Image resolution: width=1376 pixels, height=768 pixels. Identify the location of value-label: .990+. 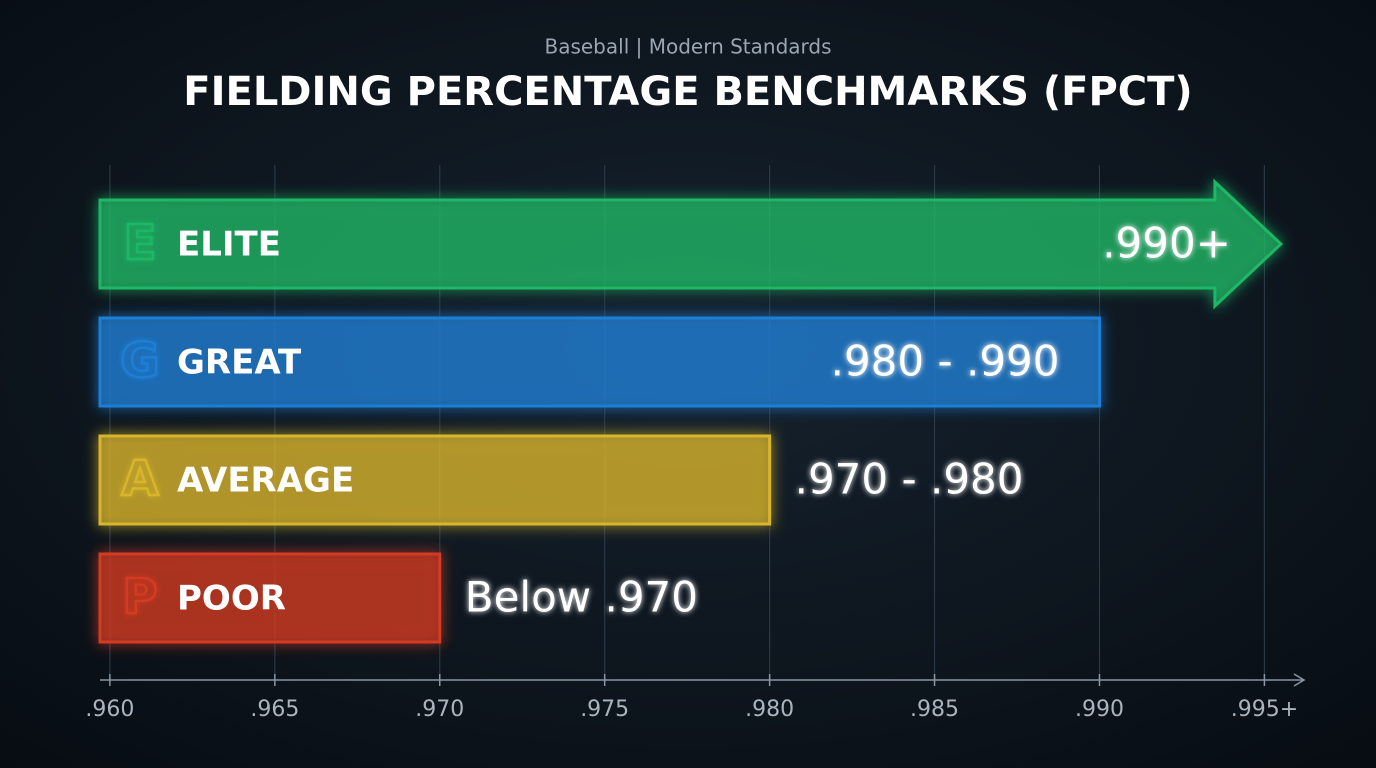
(1166, 243).